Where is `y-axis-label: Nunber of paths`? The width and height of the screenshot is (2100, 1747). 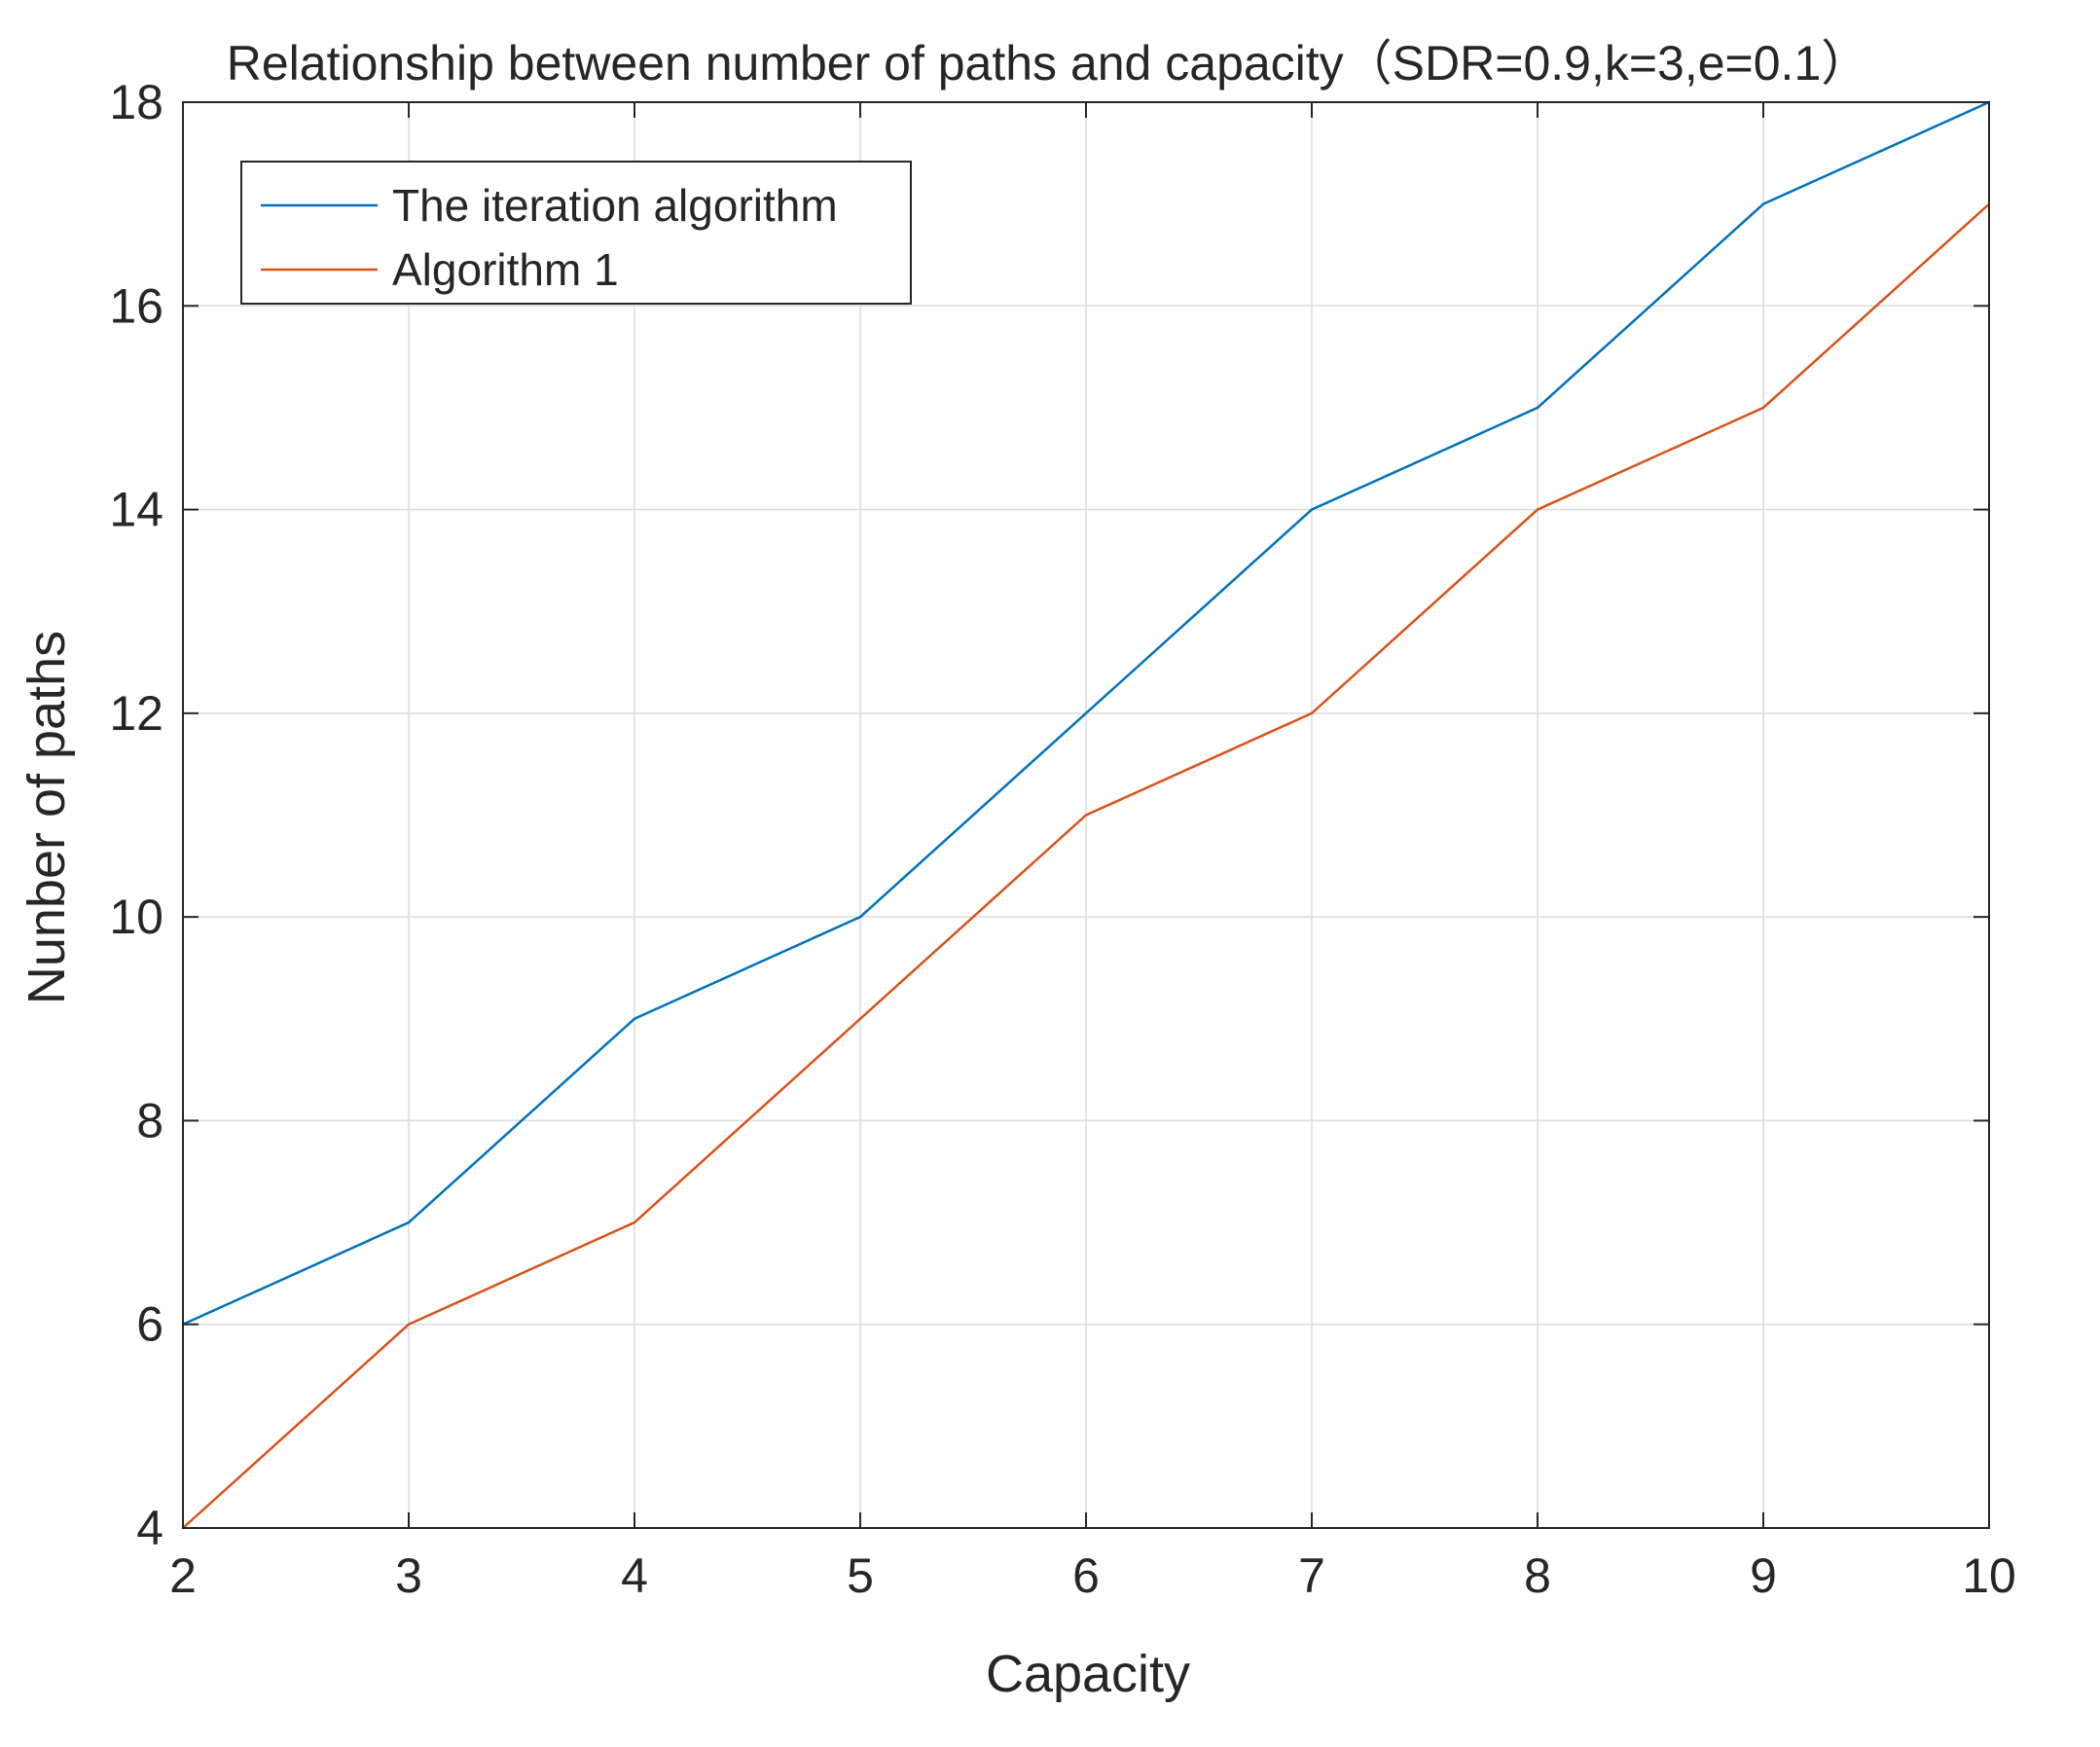 y-axis-label: Nunber of paths is located at coordinates (47, 817).